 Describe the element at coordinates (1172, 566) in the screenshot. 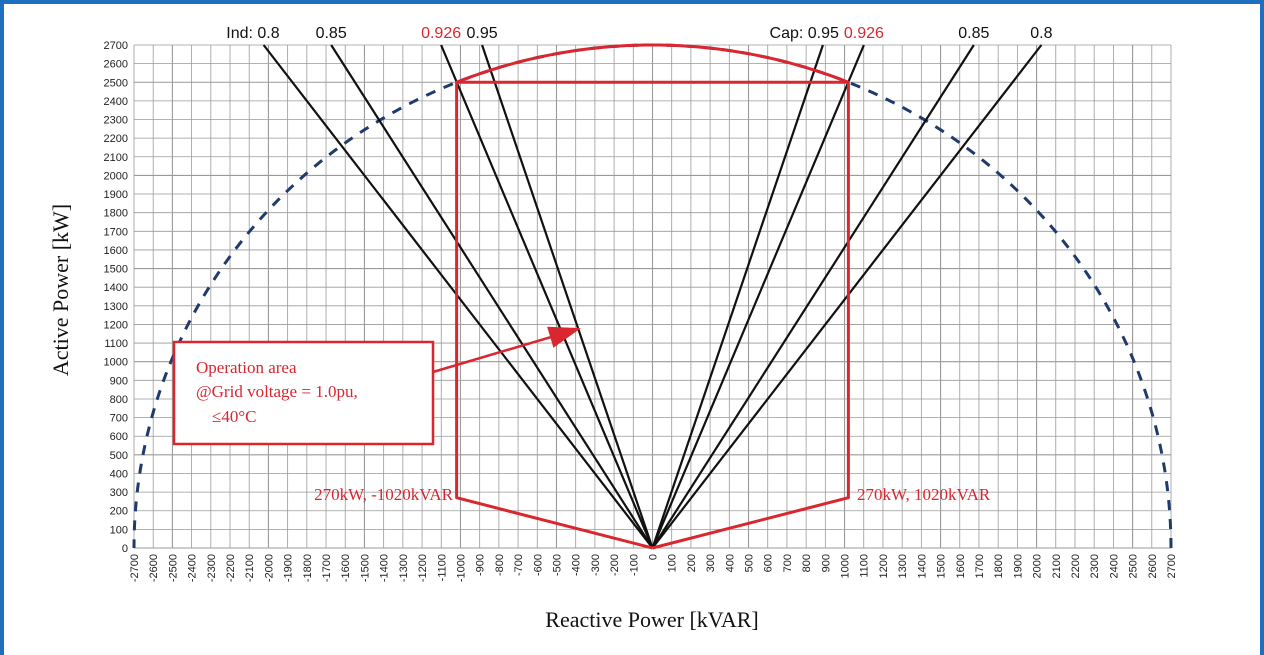

I see `x-tick-label: 2700` at that location.